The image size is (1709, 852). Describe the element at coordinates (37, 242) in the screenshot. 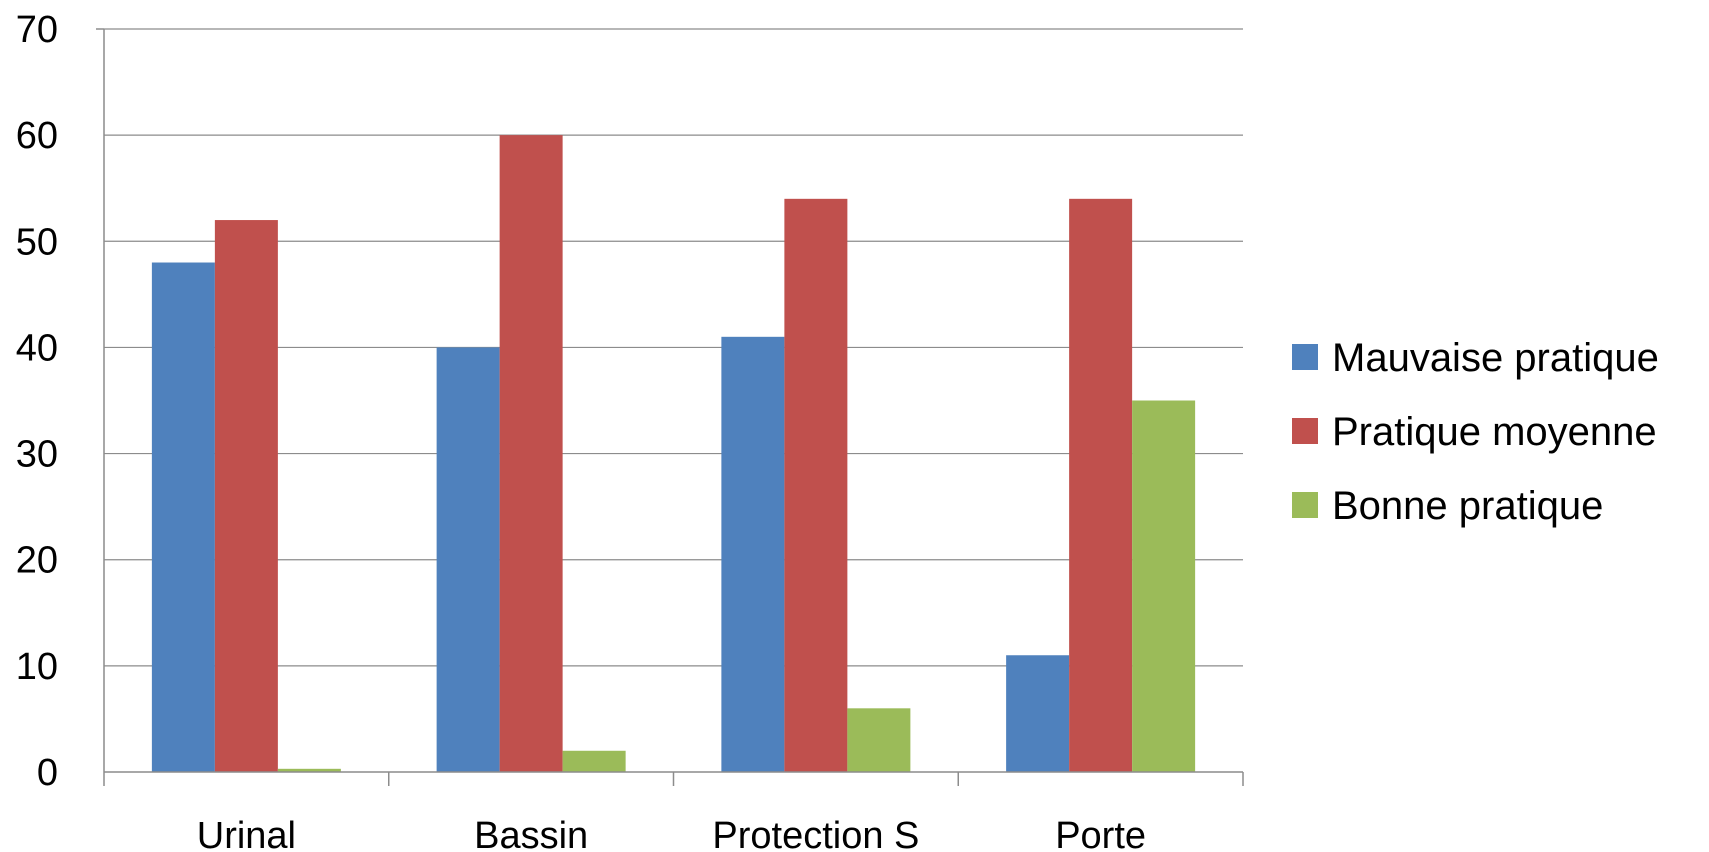

I see `y-tick-label: 50` at that location.